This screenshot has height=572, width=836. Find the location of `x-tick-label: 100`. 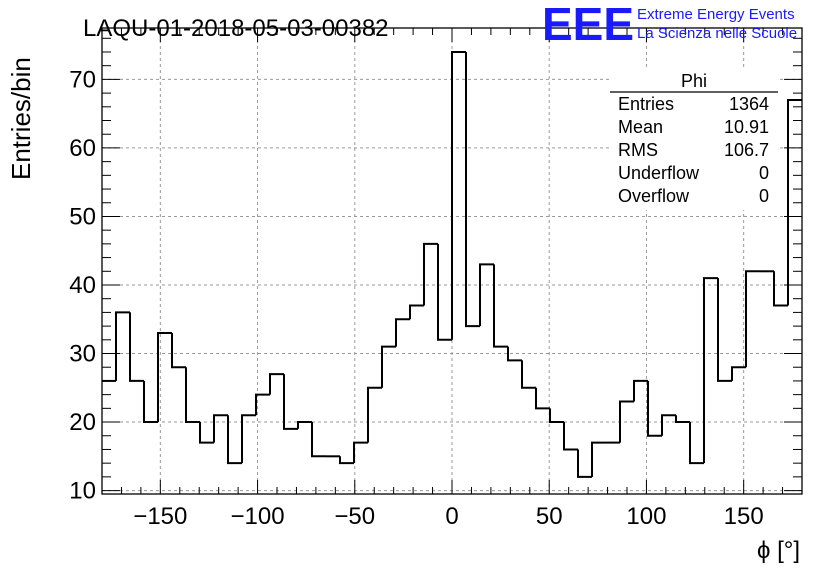

x-tick-label: 100 is located at coordinates (646, 516).